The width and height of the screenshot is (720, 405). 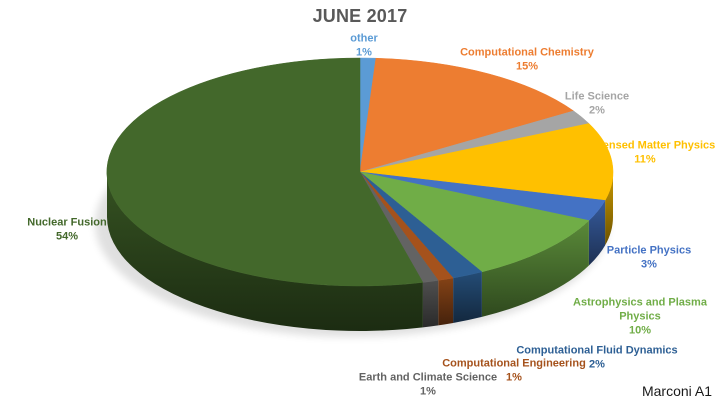 I want to click on slice-label-nuclear-fusion: Nuclear Fusion 54%, so click(x=67, y=230).